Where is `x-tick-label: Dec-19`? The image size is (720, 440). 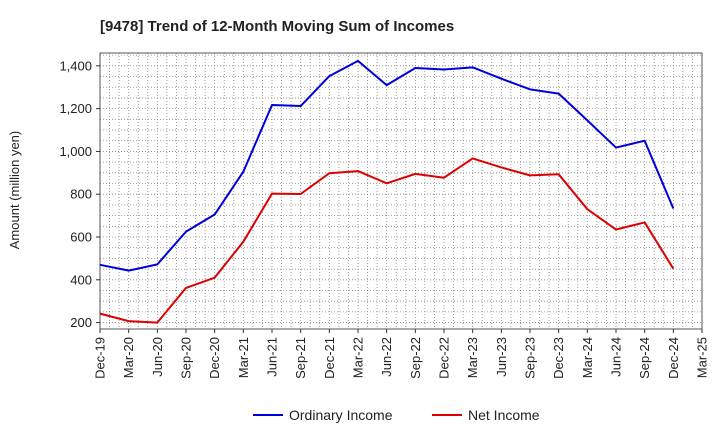 x-tick-label: Dec-19 is located at coordinates (100, 358).